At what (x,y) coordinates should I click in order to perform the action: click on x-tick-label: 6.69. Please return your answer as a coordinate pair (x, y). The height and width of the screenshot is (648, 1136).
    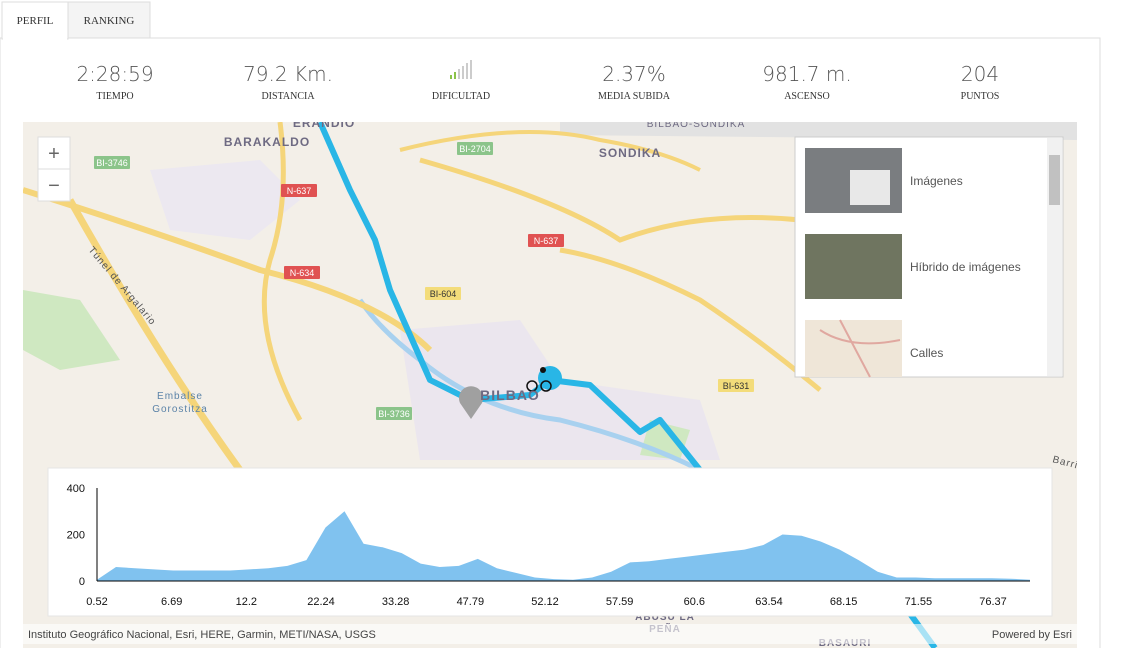
    Looking at the image, I should click on (171, 602).